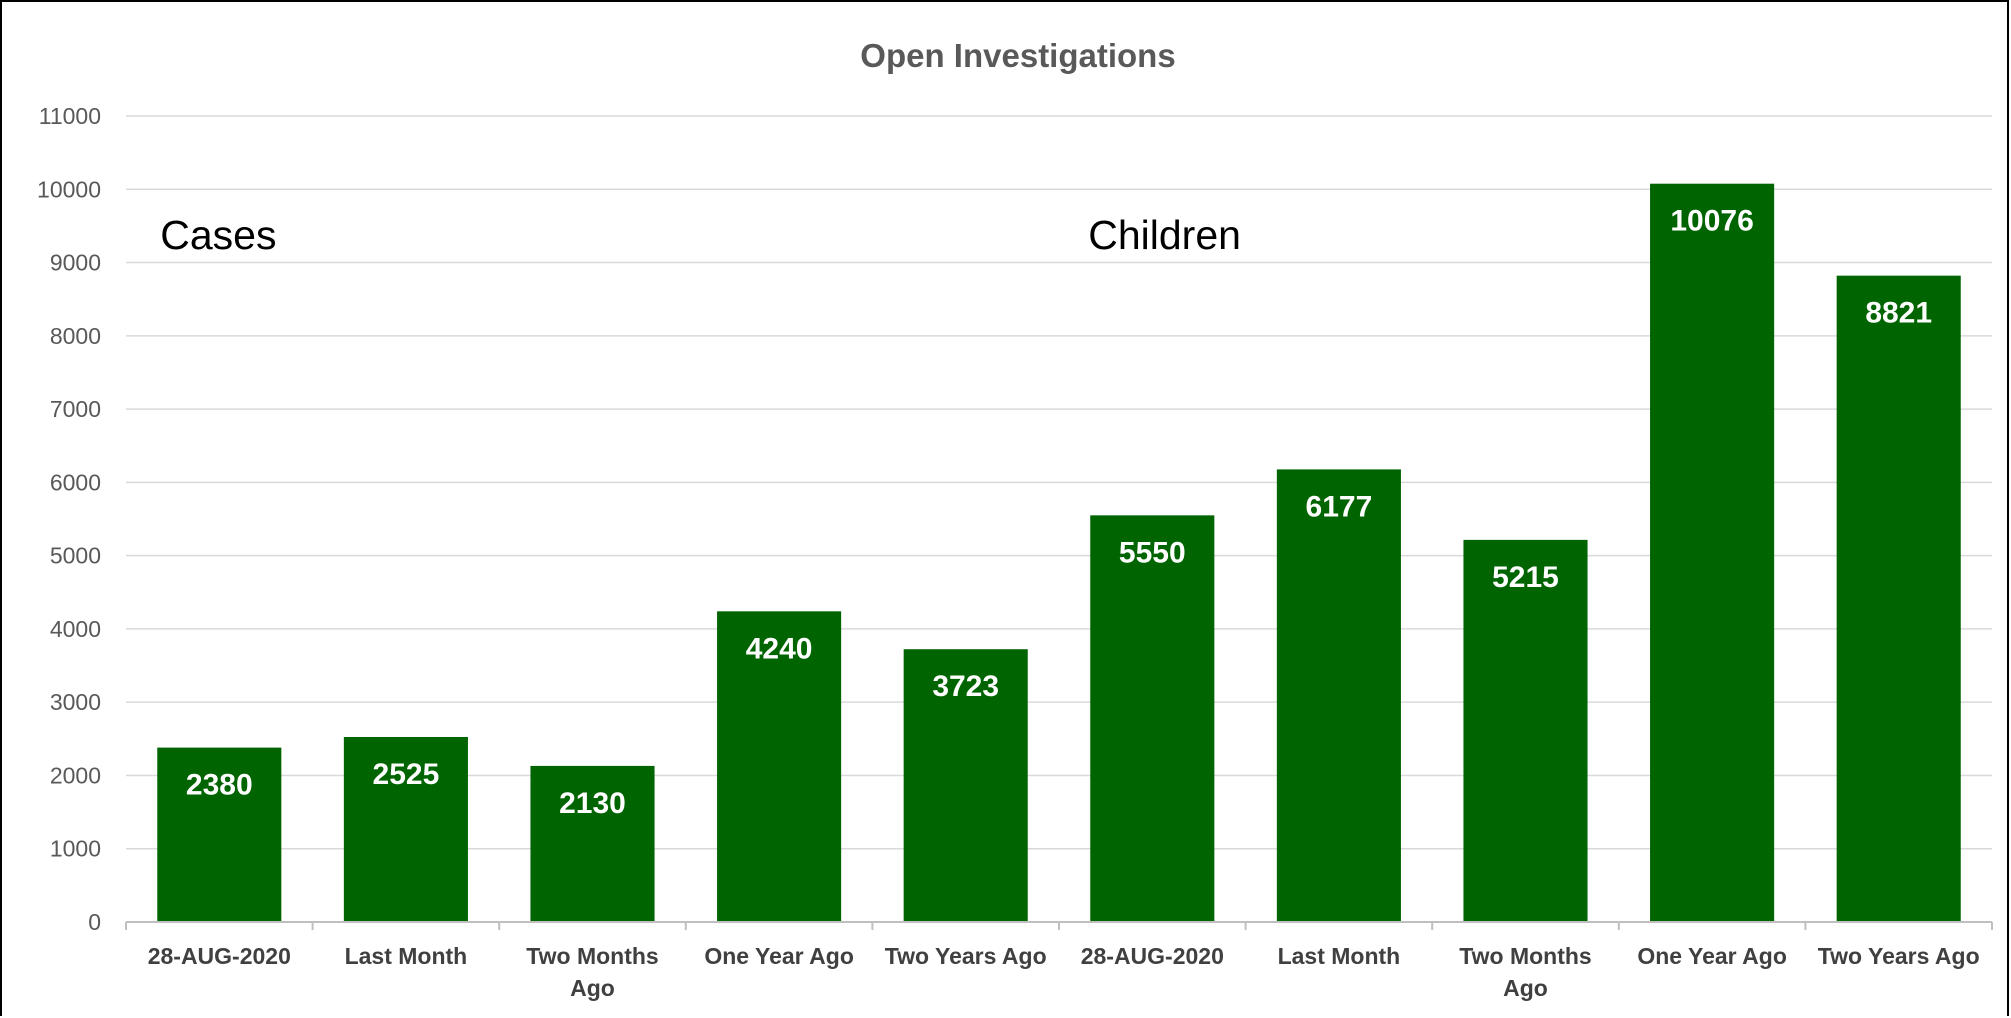 The width and height of the screenshot is (2011, 1018). What do you see at coordinates (1059, 925) in the screenshot?
I see `x-axis` at bounding box center [1059, 925].